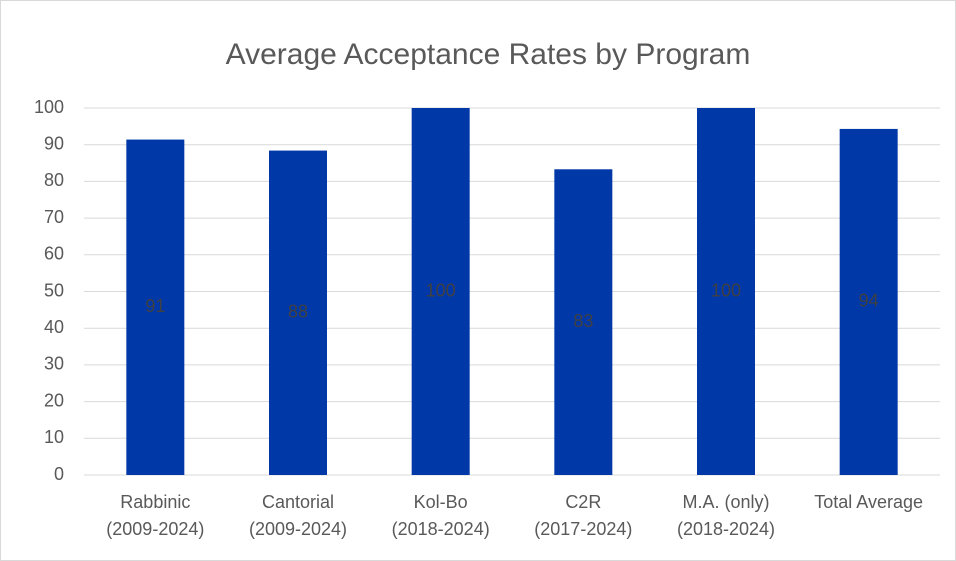 This screenshot has width=956, height=561. Describe the element at coordinates (441, 515) in the screenshot. I see `x-tick-label: Kol-Bo (2018-2024)` at that location.